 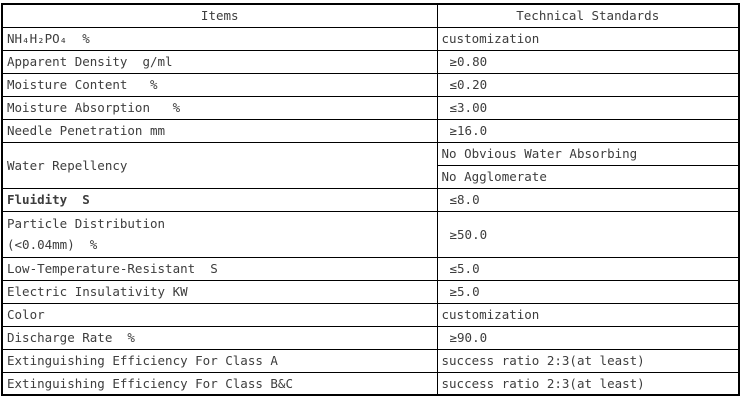 What do you see at coordinates (588, 130) in the screenshot?
I see `value-cell: ≥16.0` at bounding box center [588, 130].